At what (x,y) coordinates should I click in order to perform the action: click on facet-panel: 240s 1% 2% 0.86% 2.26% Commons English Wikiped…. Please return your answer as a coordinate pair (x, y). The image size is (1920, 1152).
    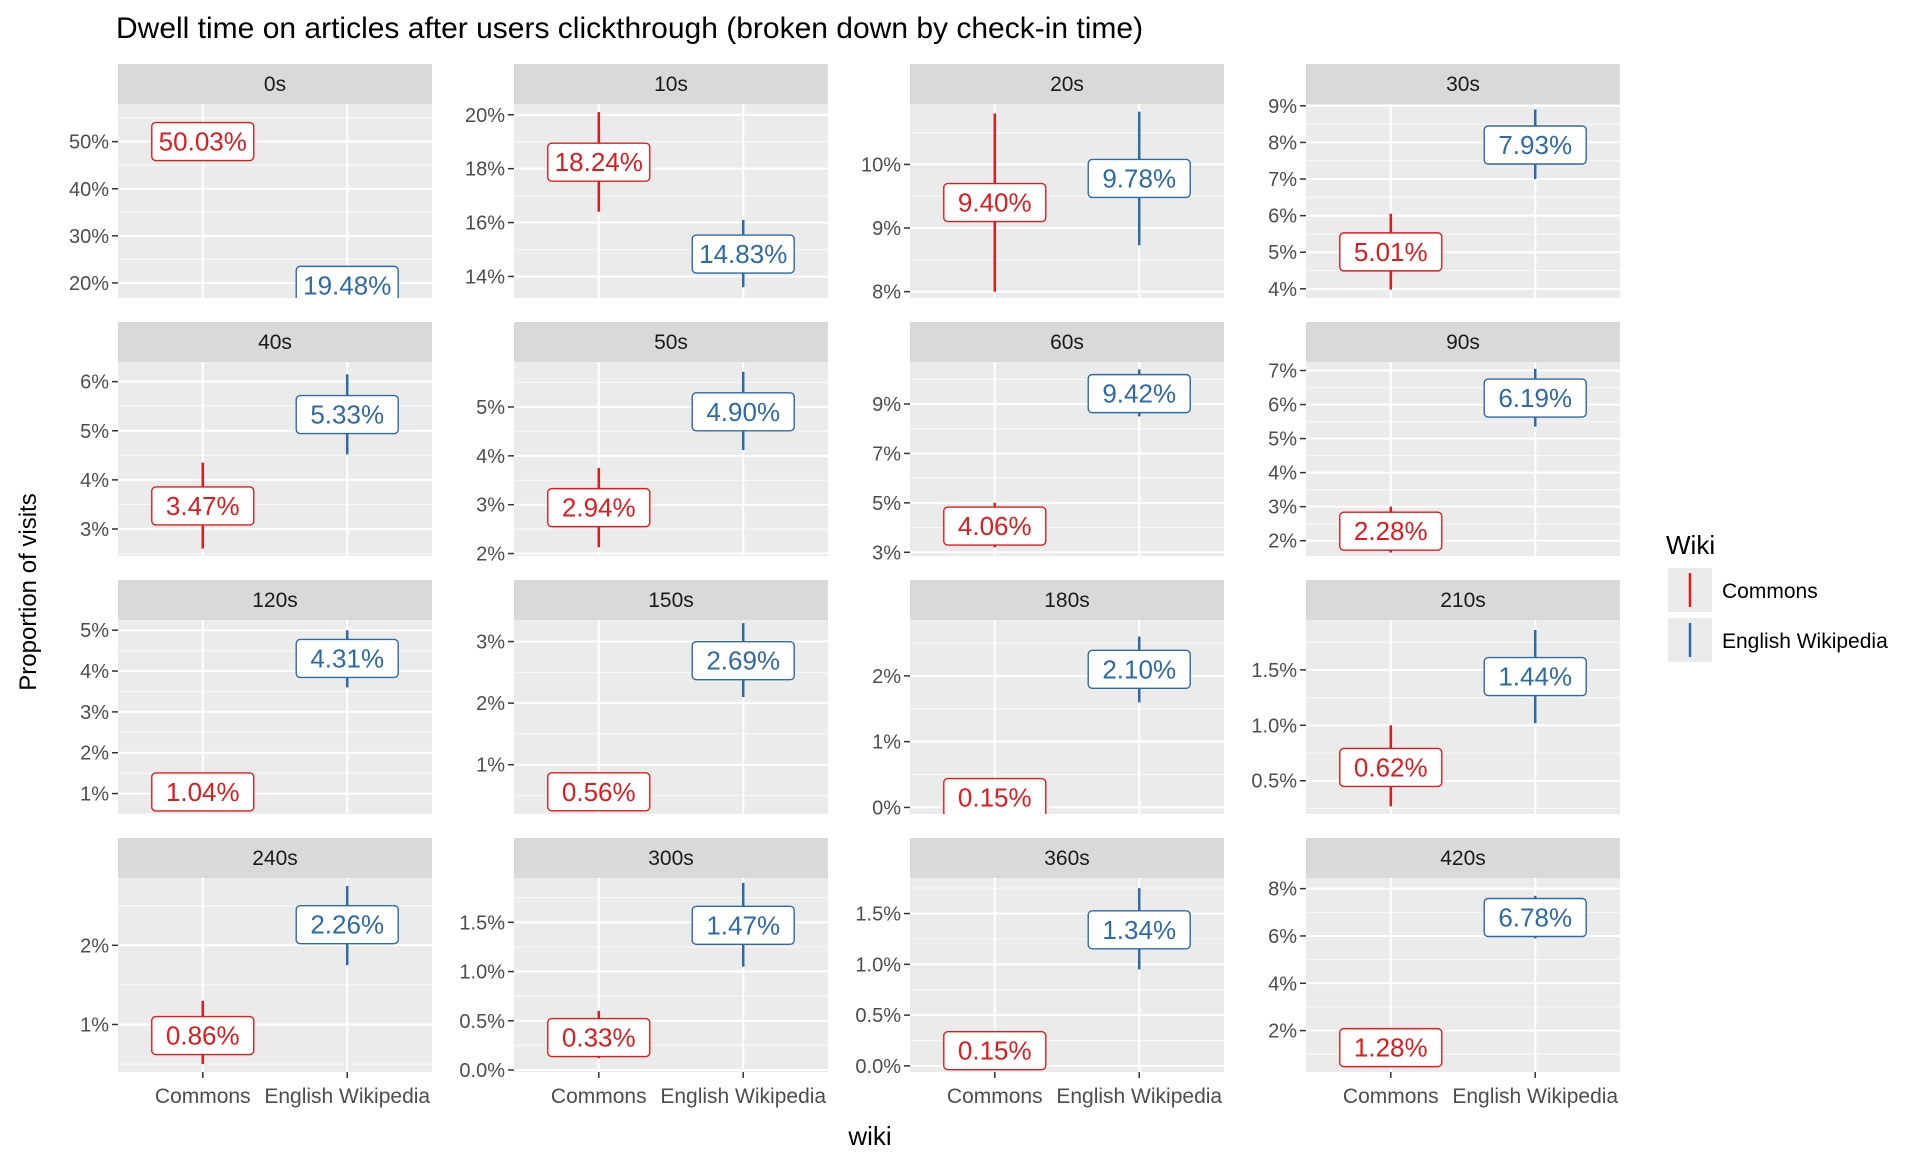
    Looking at the image, I should click on (256, 973).